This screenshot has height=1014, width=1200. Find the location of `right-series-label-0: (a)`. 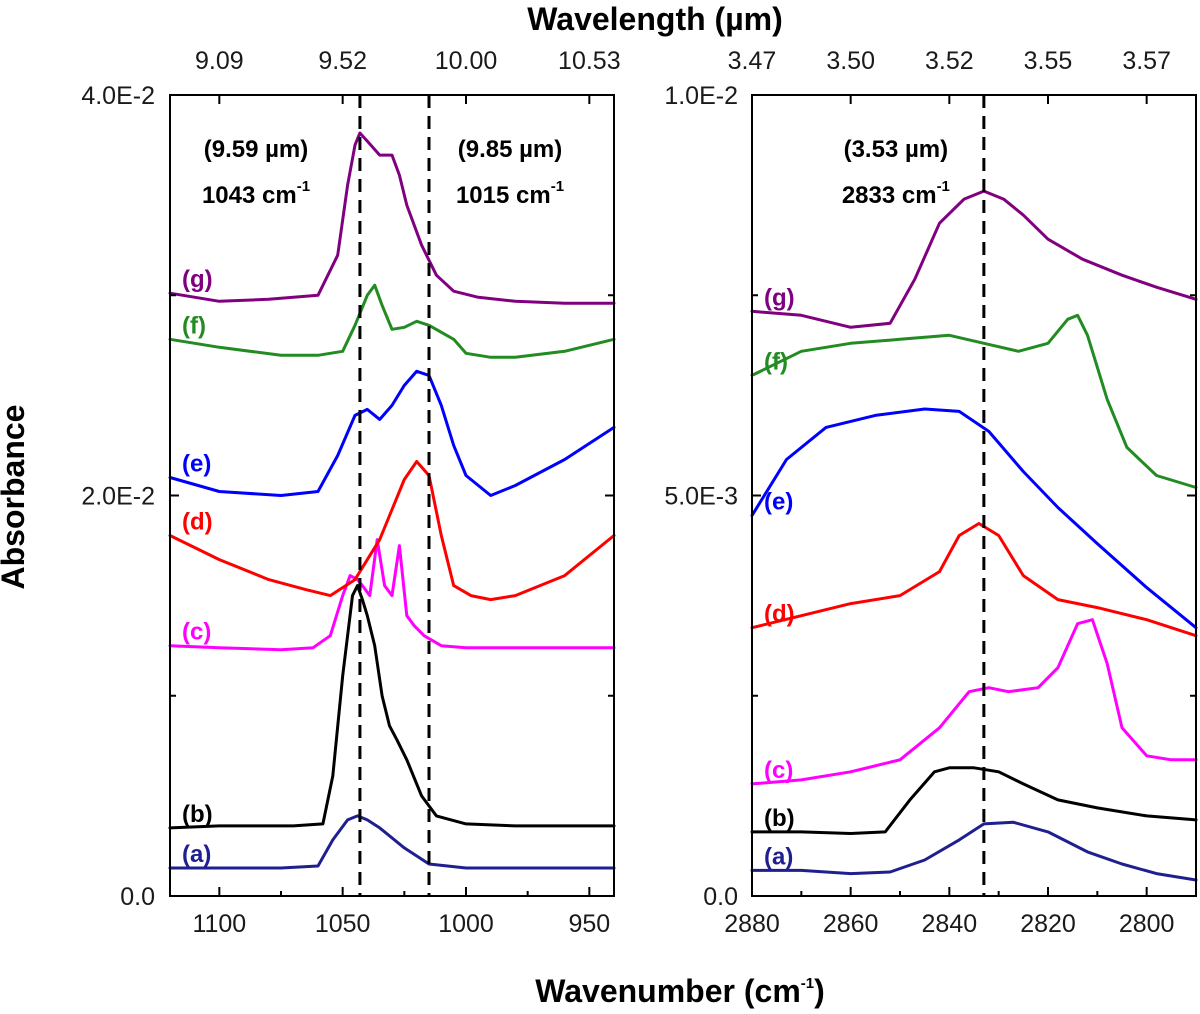

right-series-label-0: (a) is located at coordinates (778, 856).